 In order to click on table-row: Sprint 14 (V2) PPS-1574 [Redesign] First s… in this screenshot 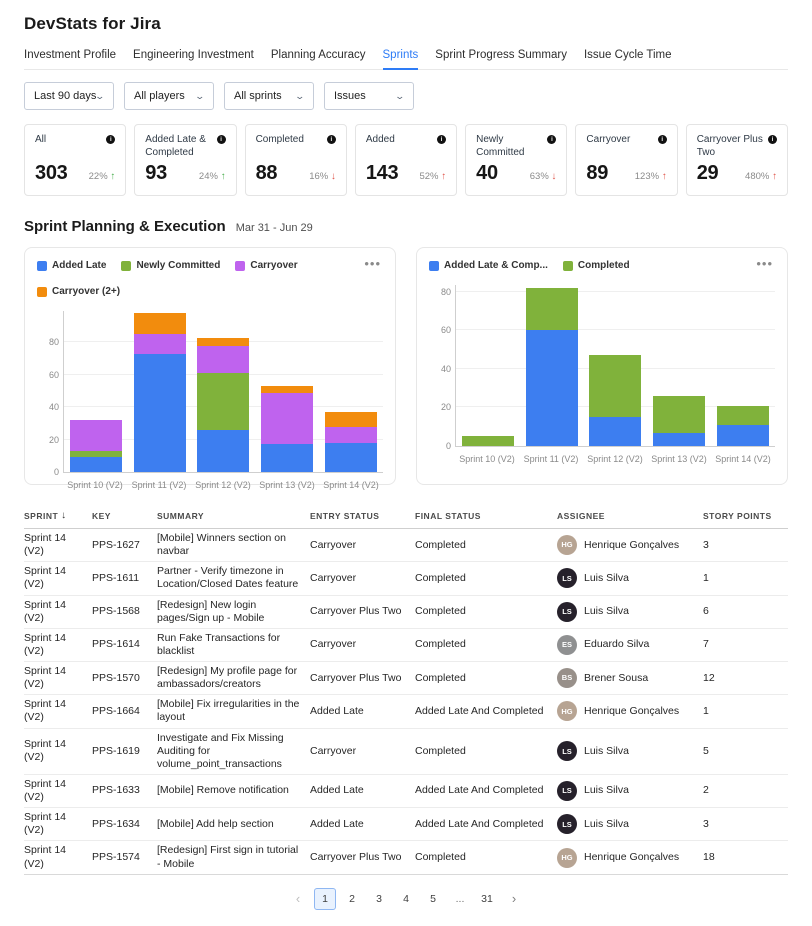, I will do `click(406, 858)`.